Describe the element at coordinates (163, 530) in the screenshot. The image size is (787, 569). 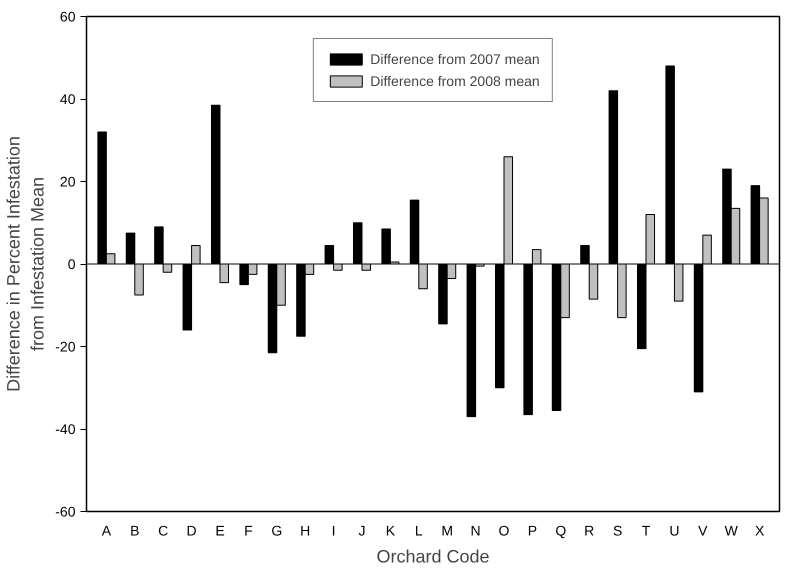
I see `x-tick-label: C` at that location.